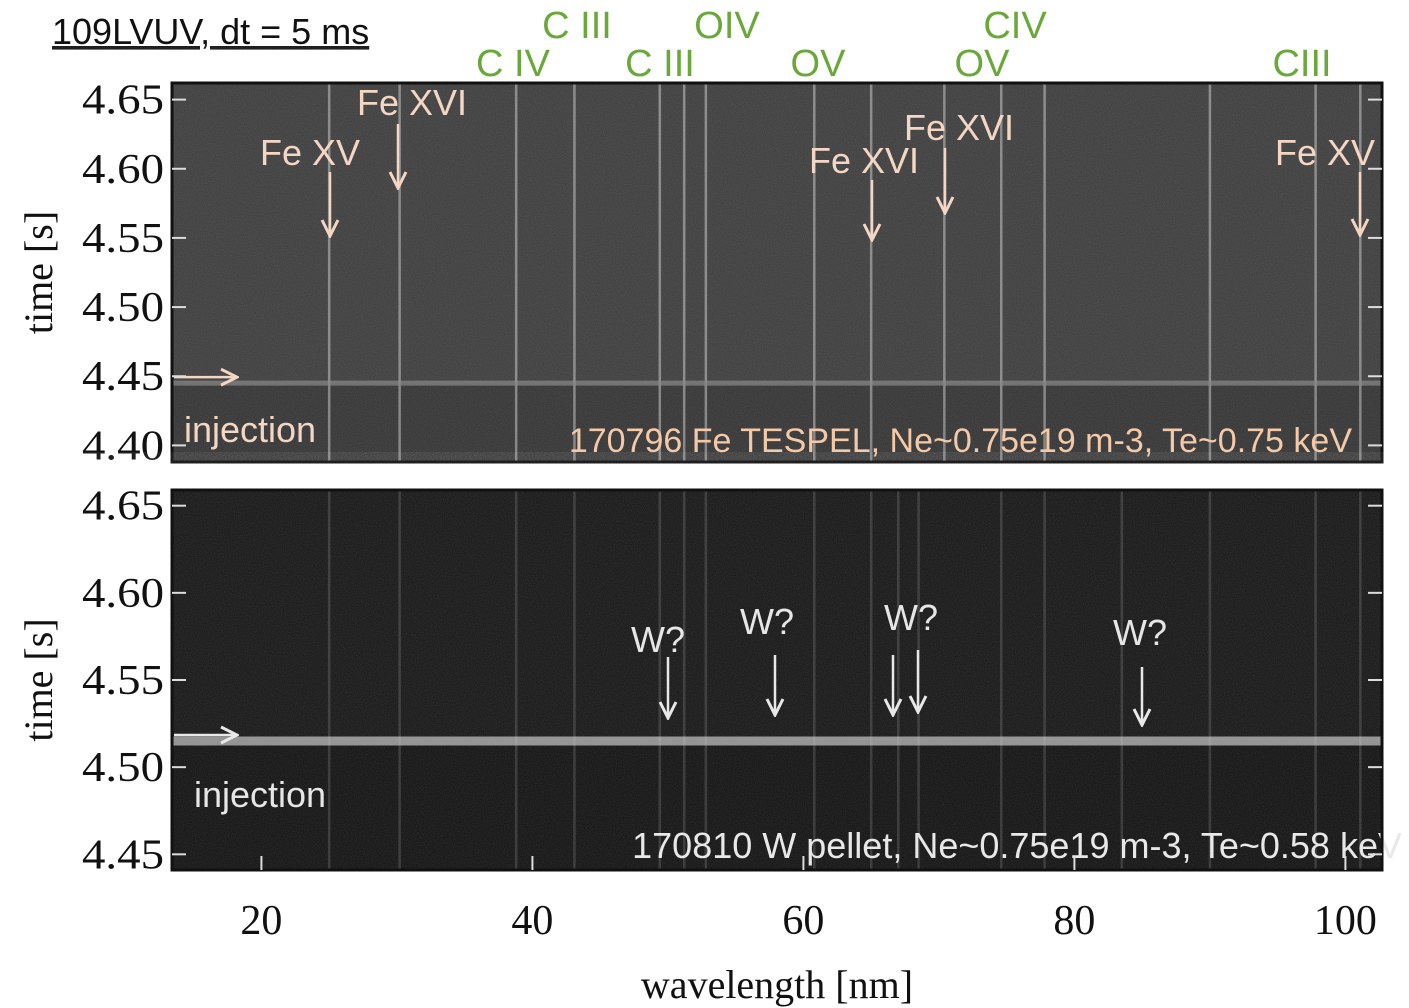  What do you see at coordinates (803, 921) in the screenshot?
I see `x-tick-label: 60` at bounding box center [803, 921].